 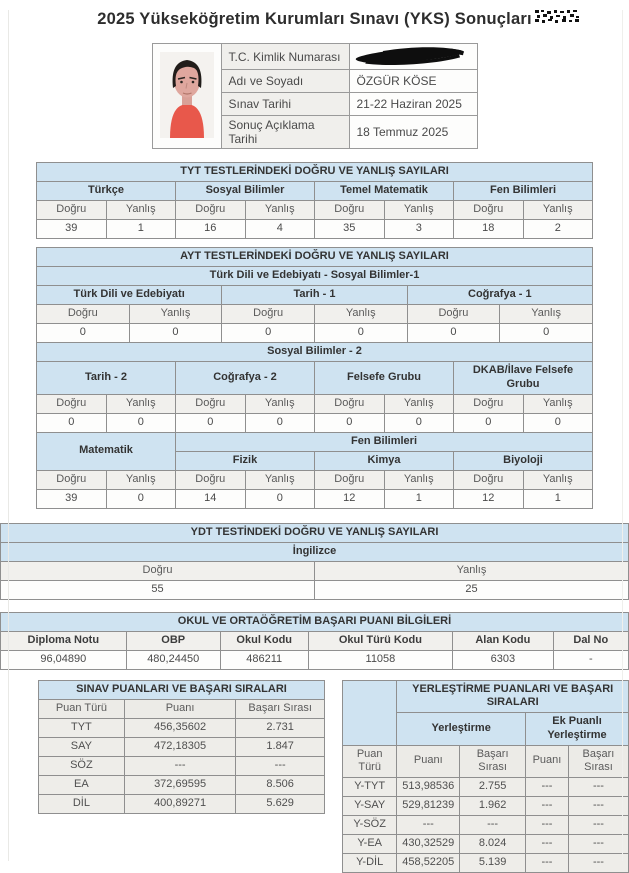 What do you see at coordinates (180, 727) in the screenshot?
I see `score-value: 456,35602` at bounding box center [180, 727].